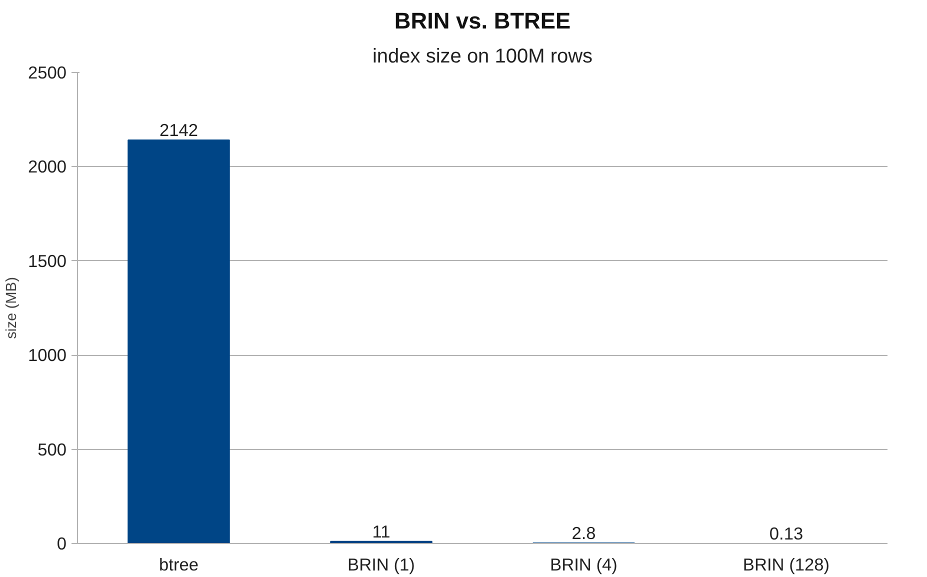 Image resolution: width=927 pixels, height=577 pixels. I want to click on y-axis-title: size (MB), so click(12, 308).